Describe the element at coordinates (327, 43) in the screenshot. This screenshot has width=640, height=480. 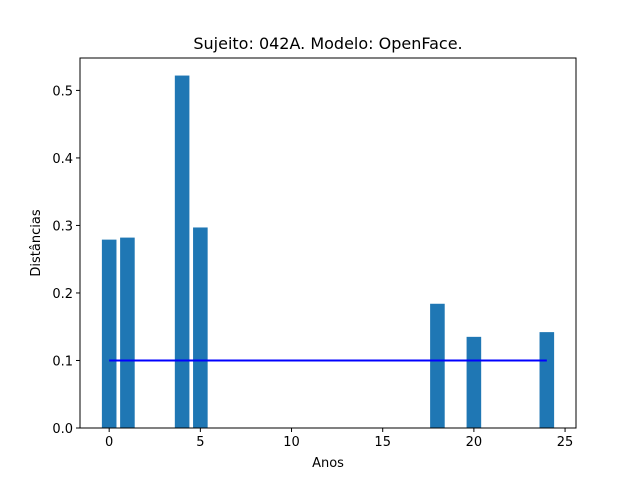
I see `chart-title: Sujeito: 042A. Modelo: OpenFace.` at that location.